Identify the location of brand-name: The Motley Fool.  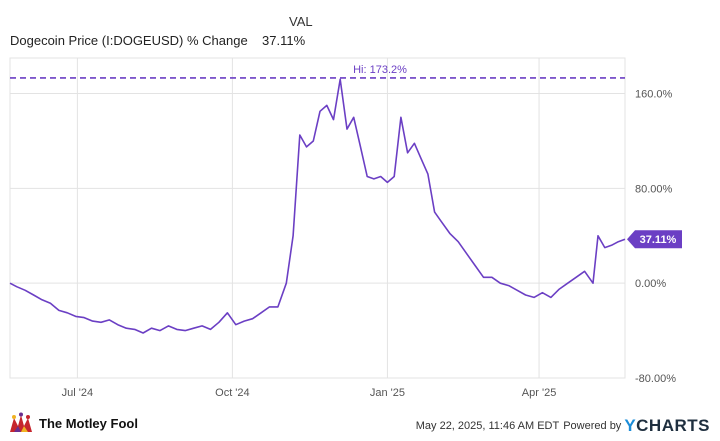
(88, 423).